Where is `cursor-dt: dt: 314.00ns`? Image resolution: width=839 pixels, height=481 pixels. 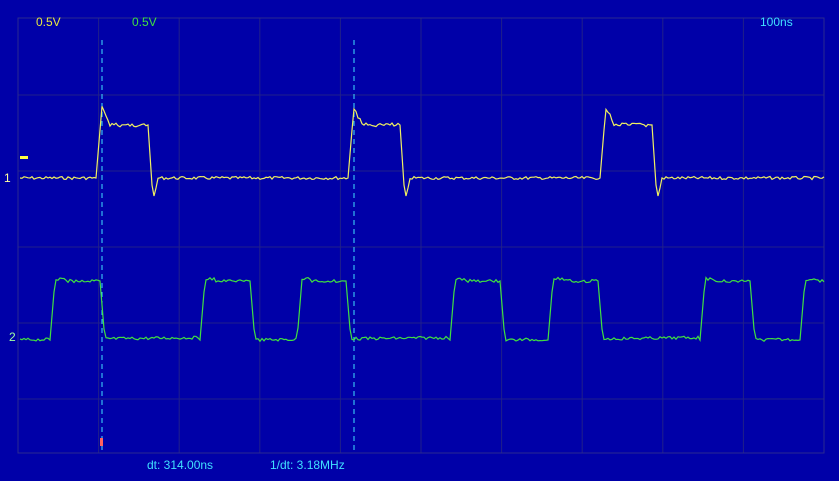 cursor-dt: dt: 314.00ns is located at coordinates (180, 465).